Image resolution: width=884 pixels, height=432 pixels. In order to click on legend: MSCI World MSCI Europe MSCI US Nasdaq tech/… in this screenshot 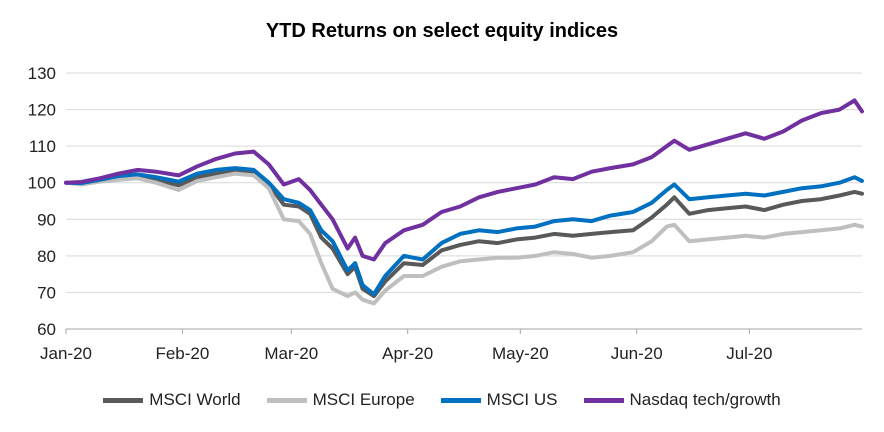, I will do `click(442, 400)`.